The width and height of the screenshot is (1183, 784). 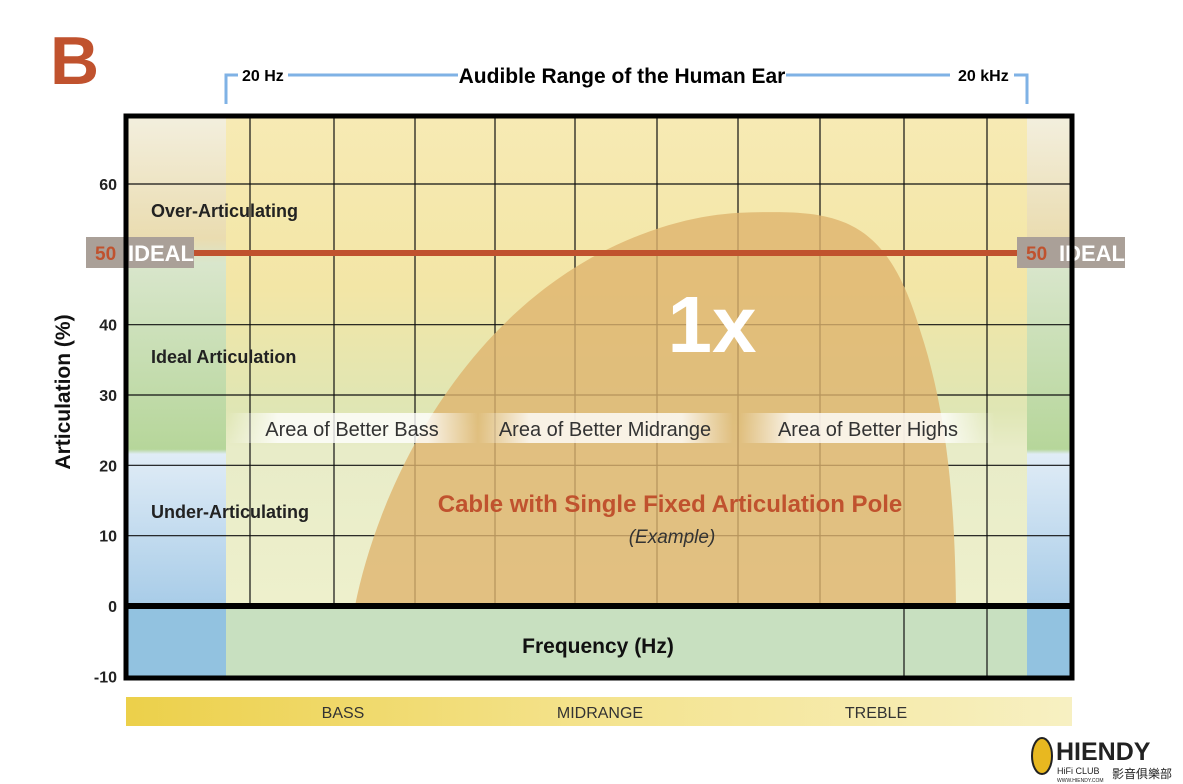 I want to click on zone-label: Ideal Articulation, so click(x=223, y=357).